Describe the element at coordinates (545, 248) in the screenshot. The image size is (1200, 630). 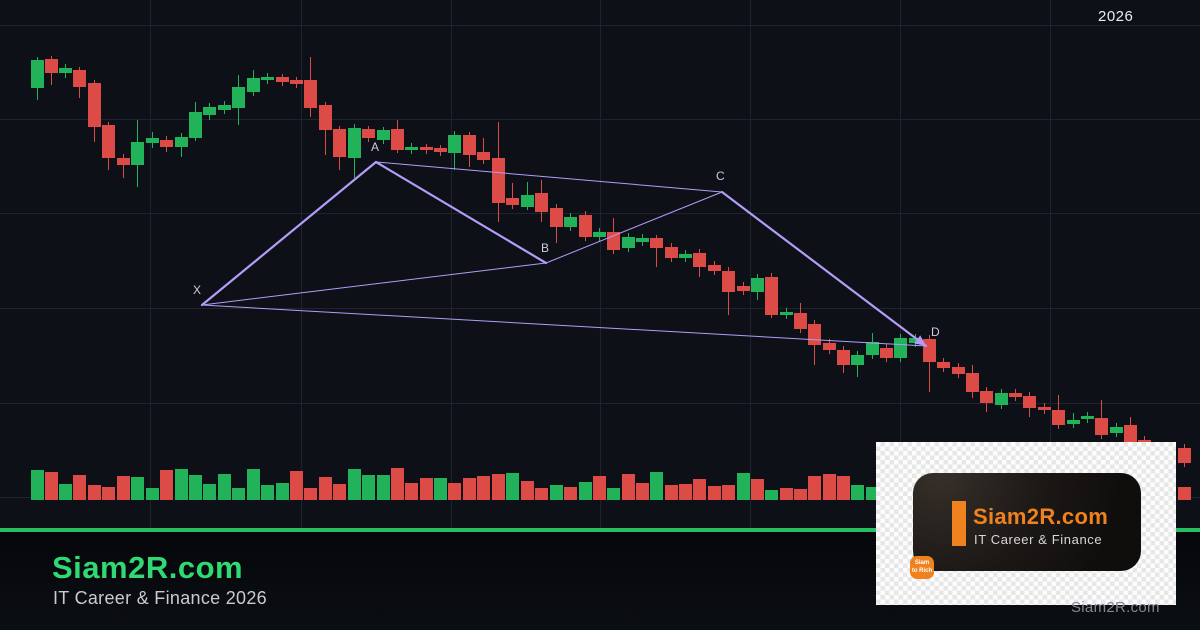
I see `pattern-label-B: B` at that location.